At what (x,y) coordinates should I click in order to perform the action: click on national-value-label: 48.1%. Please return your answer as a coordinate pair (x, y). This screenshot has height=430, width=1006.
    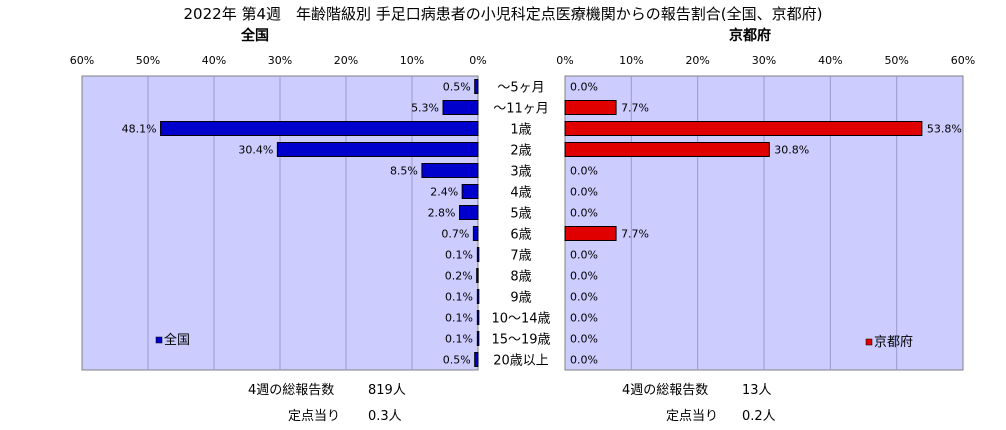
    Looking at the image, I should click on (139, 129).